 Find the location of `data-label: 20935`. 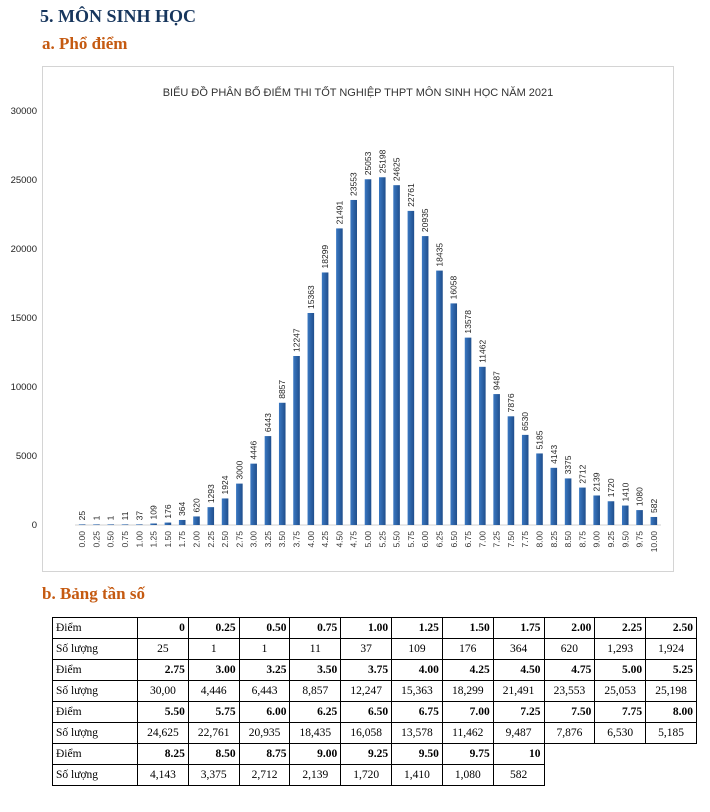

data-label: 20935 is located at coordinates (425, 220).